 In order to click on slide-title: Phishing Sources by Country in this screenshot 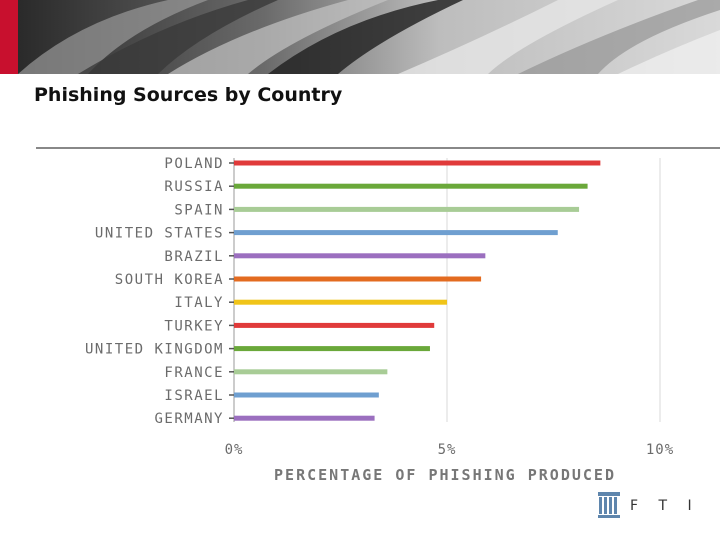, I will do `click(188, 95)`.